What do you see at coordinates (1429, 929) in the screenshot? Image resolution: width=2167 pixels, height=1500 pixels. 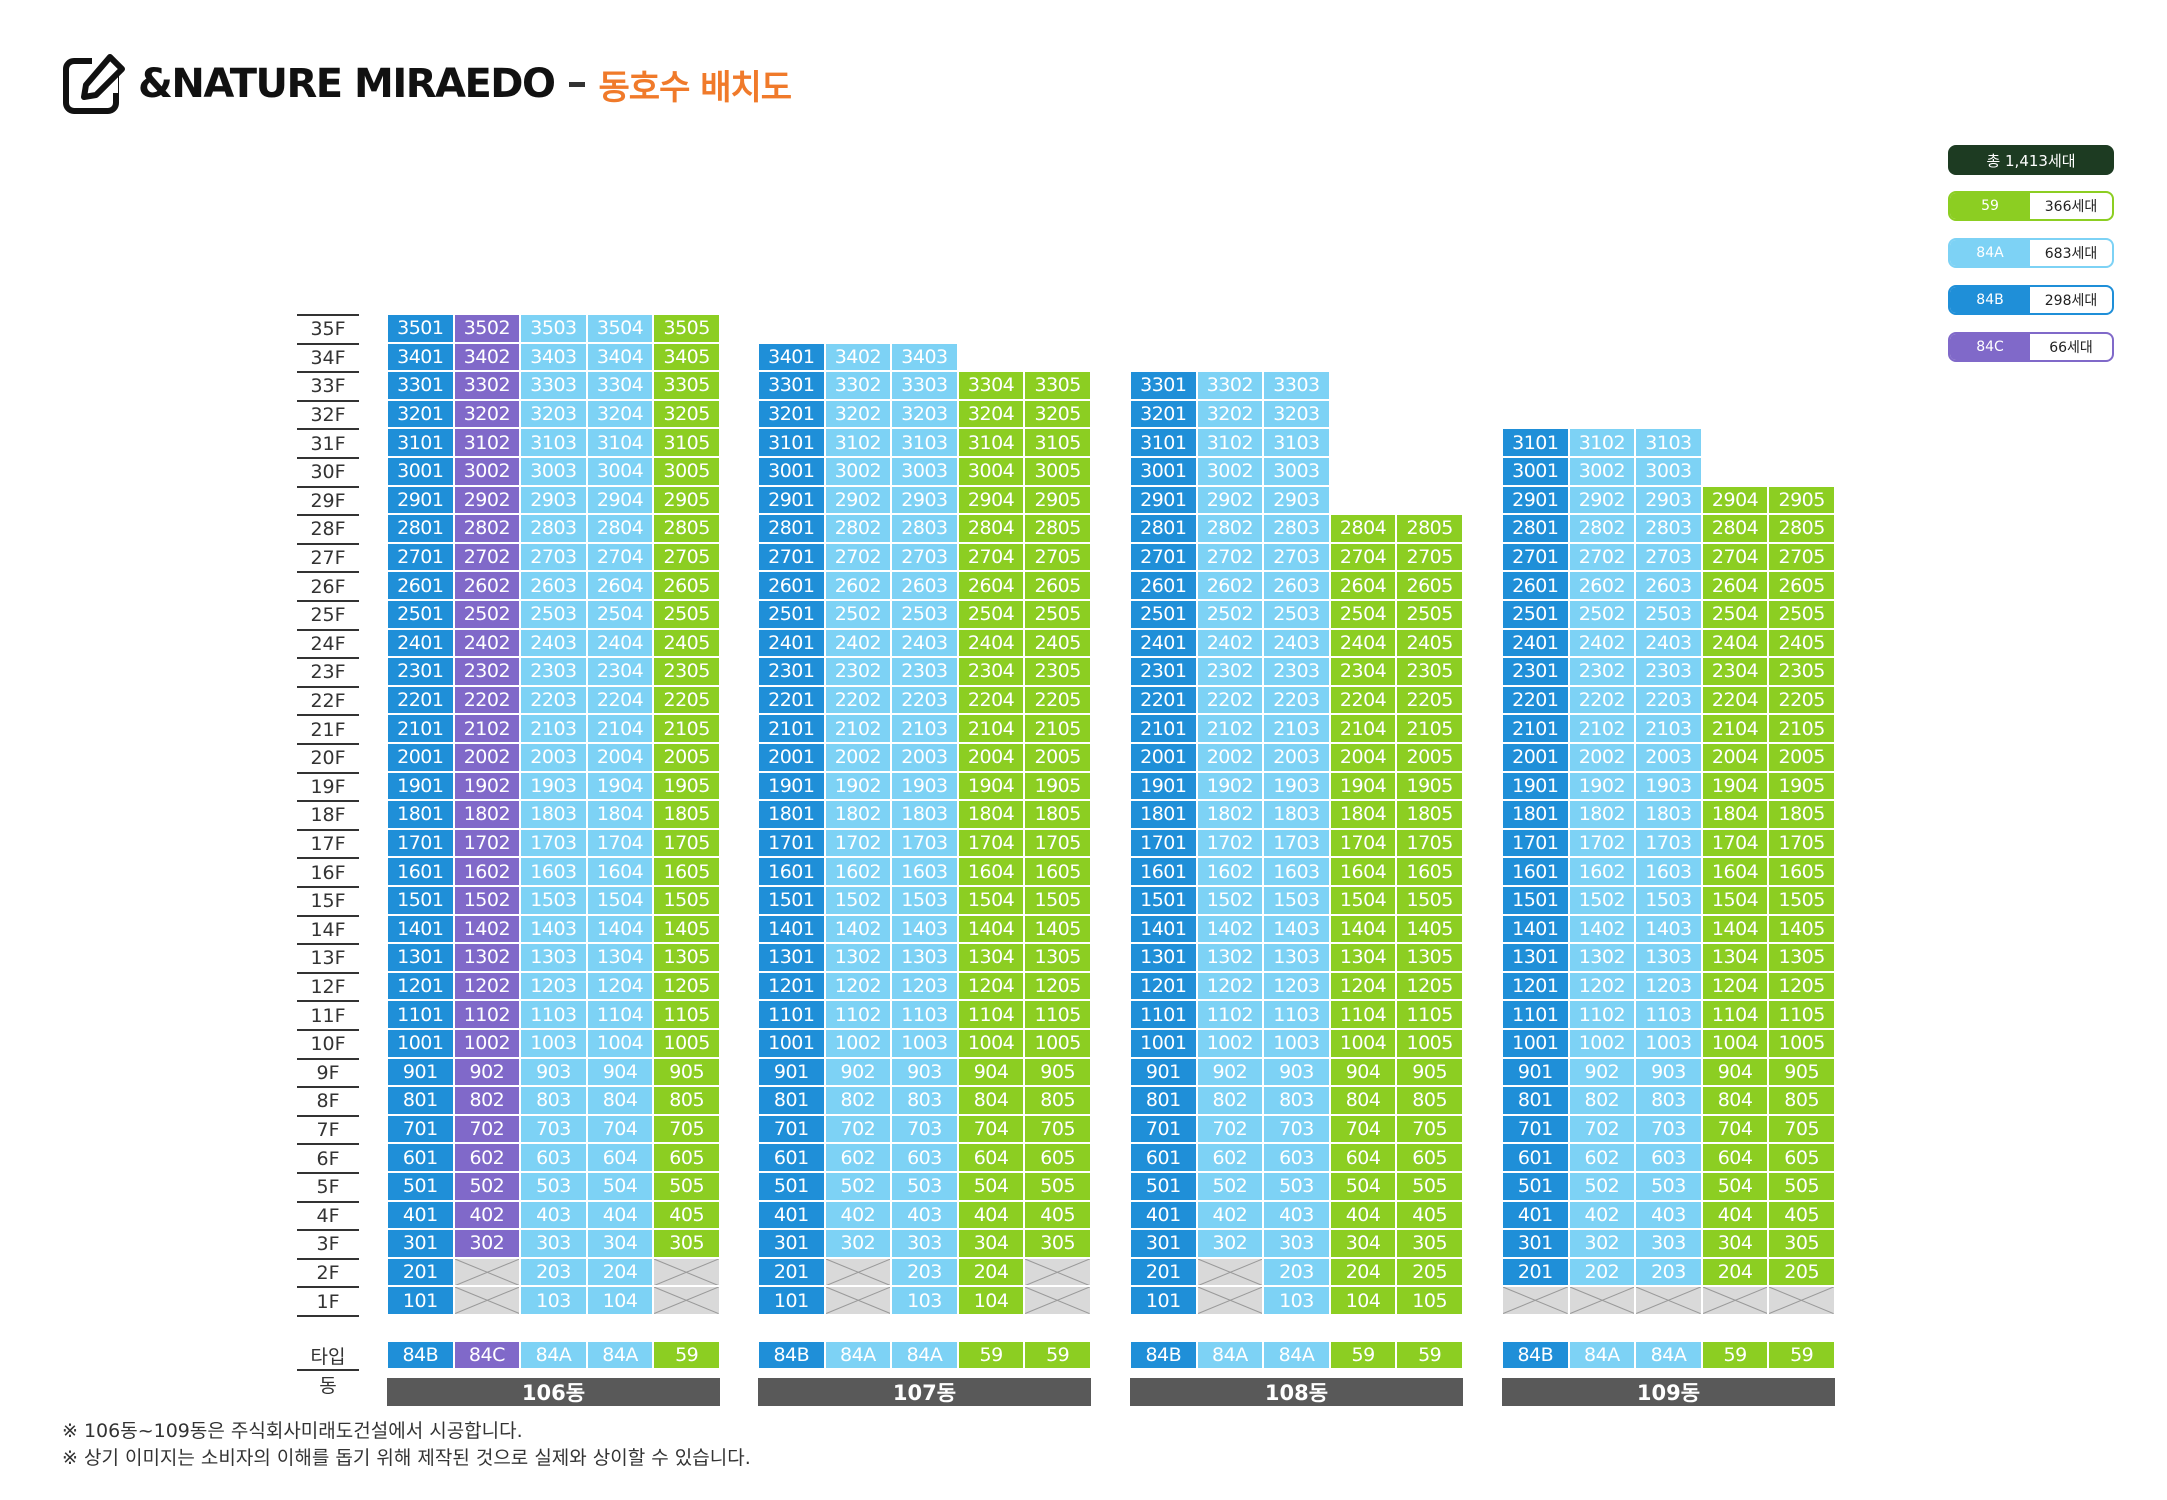 I see `unit-cell: 1405` at bounding box center [1429, 929].